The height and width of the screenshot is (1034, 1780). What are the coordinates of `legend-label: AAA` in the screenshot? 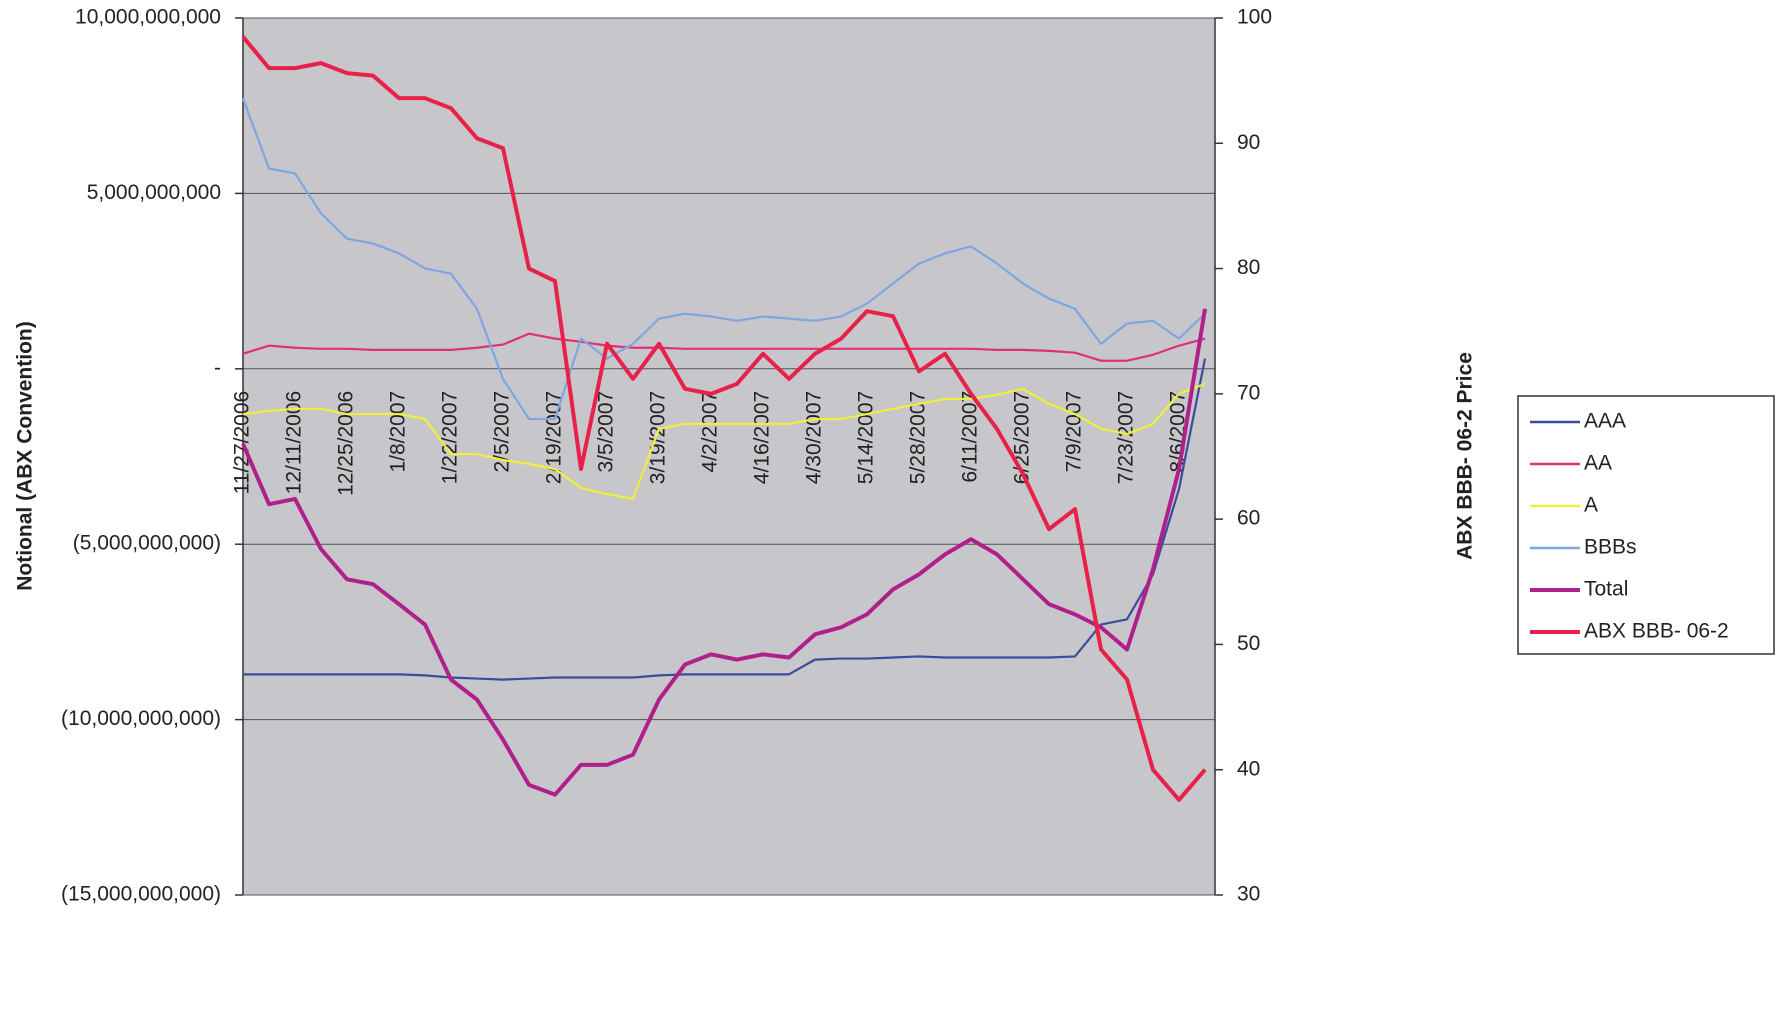 It's located at (1605, 421).